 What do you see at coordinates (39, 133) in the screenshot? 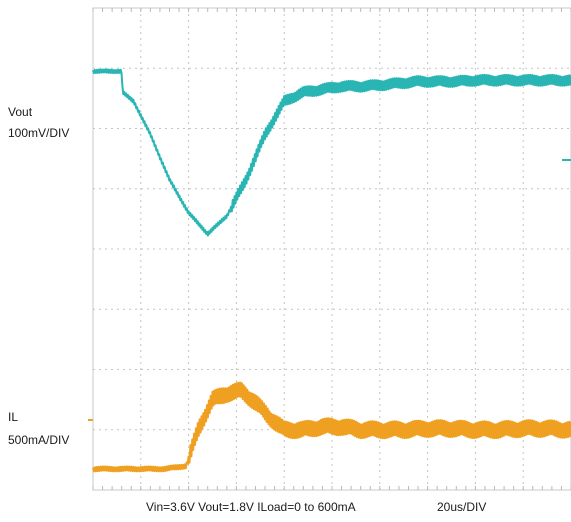
I see `vout-scale-label: 100mV/DIV` at bounding box center [39, 133].